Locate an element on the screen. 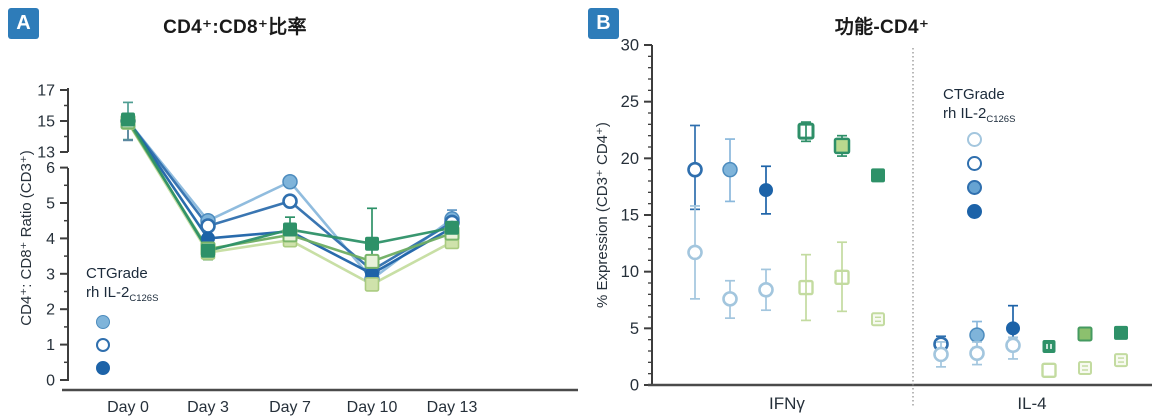 Image resolution: width=1155 pixels, height=420 pixels. legend-marker-lightblue_filled is located at coordinates (103, 322).